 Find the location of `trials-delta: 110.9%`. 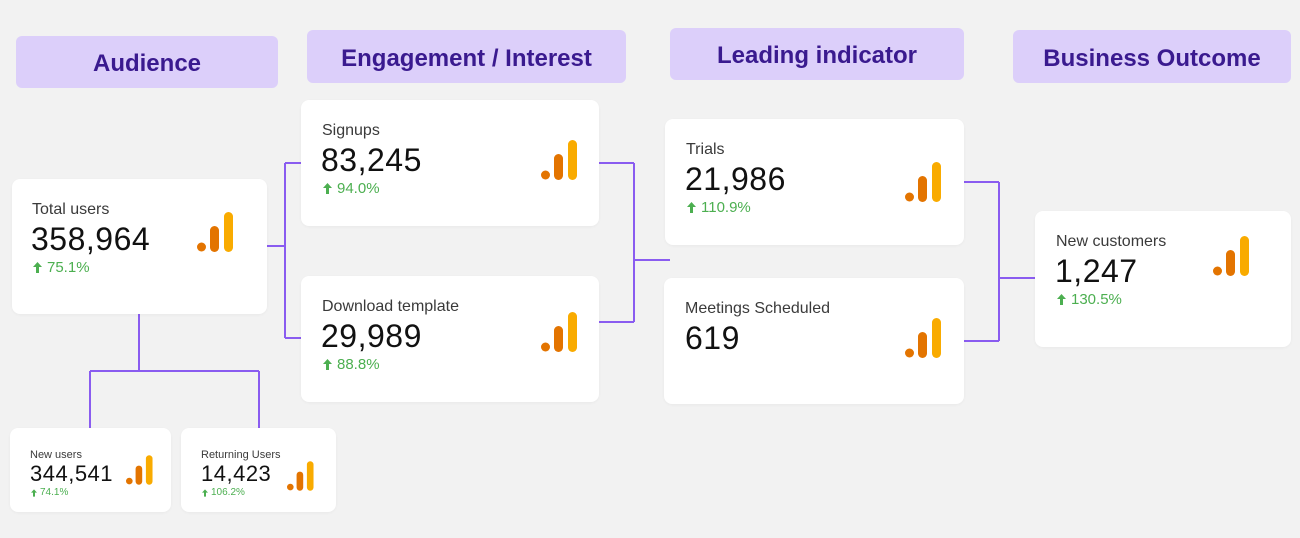

trials-delta: 110.9% is located at coordinates (719, 207).